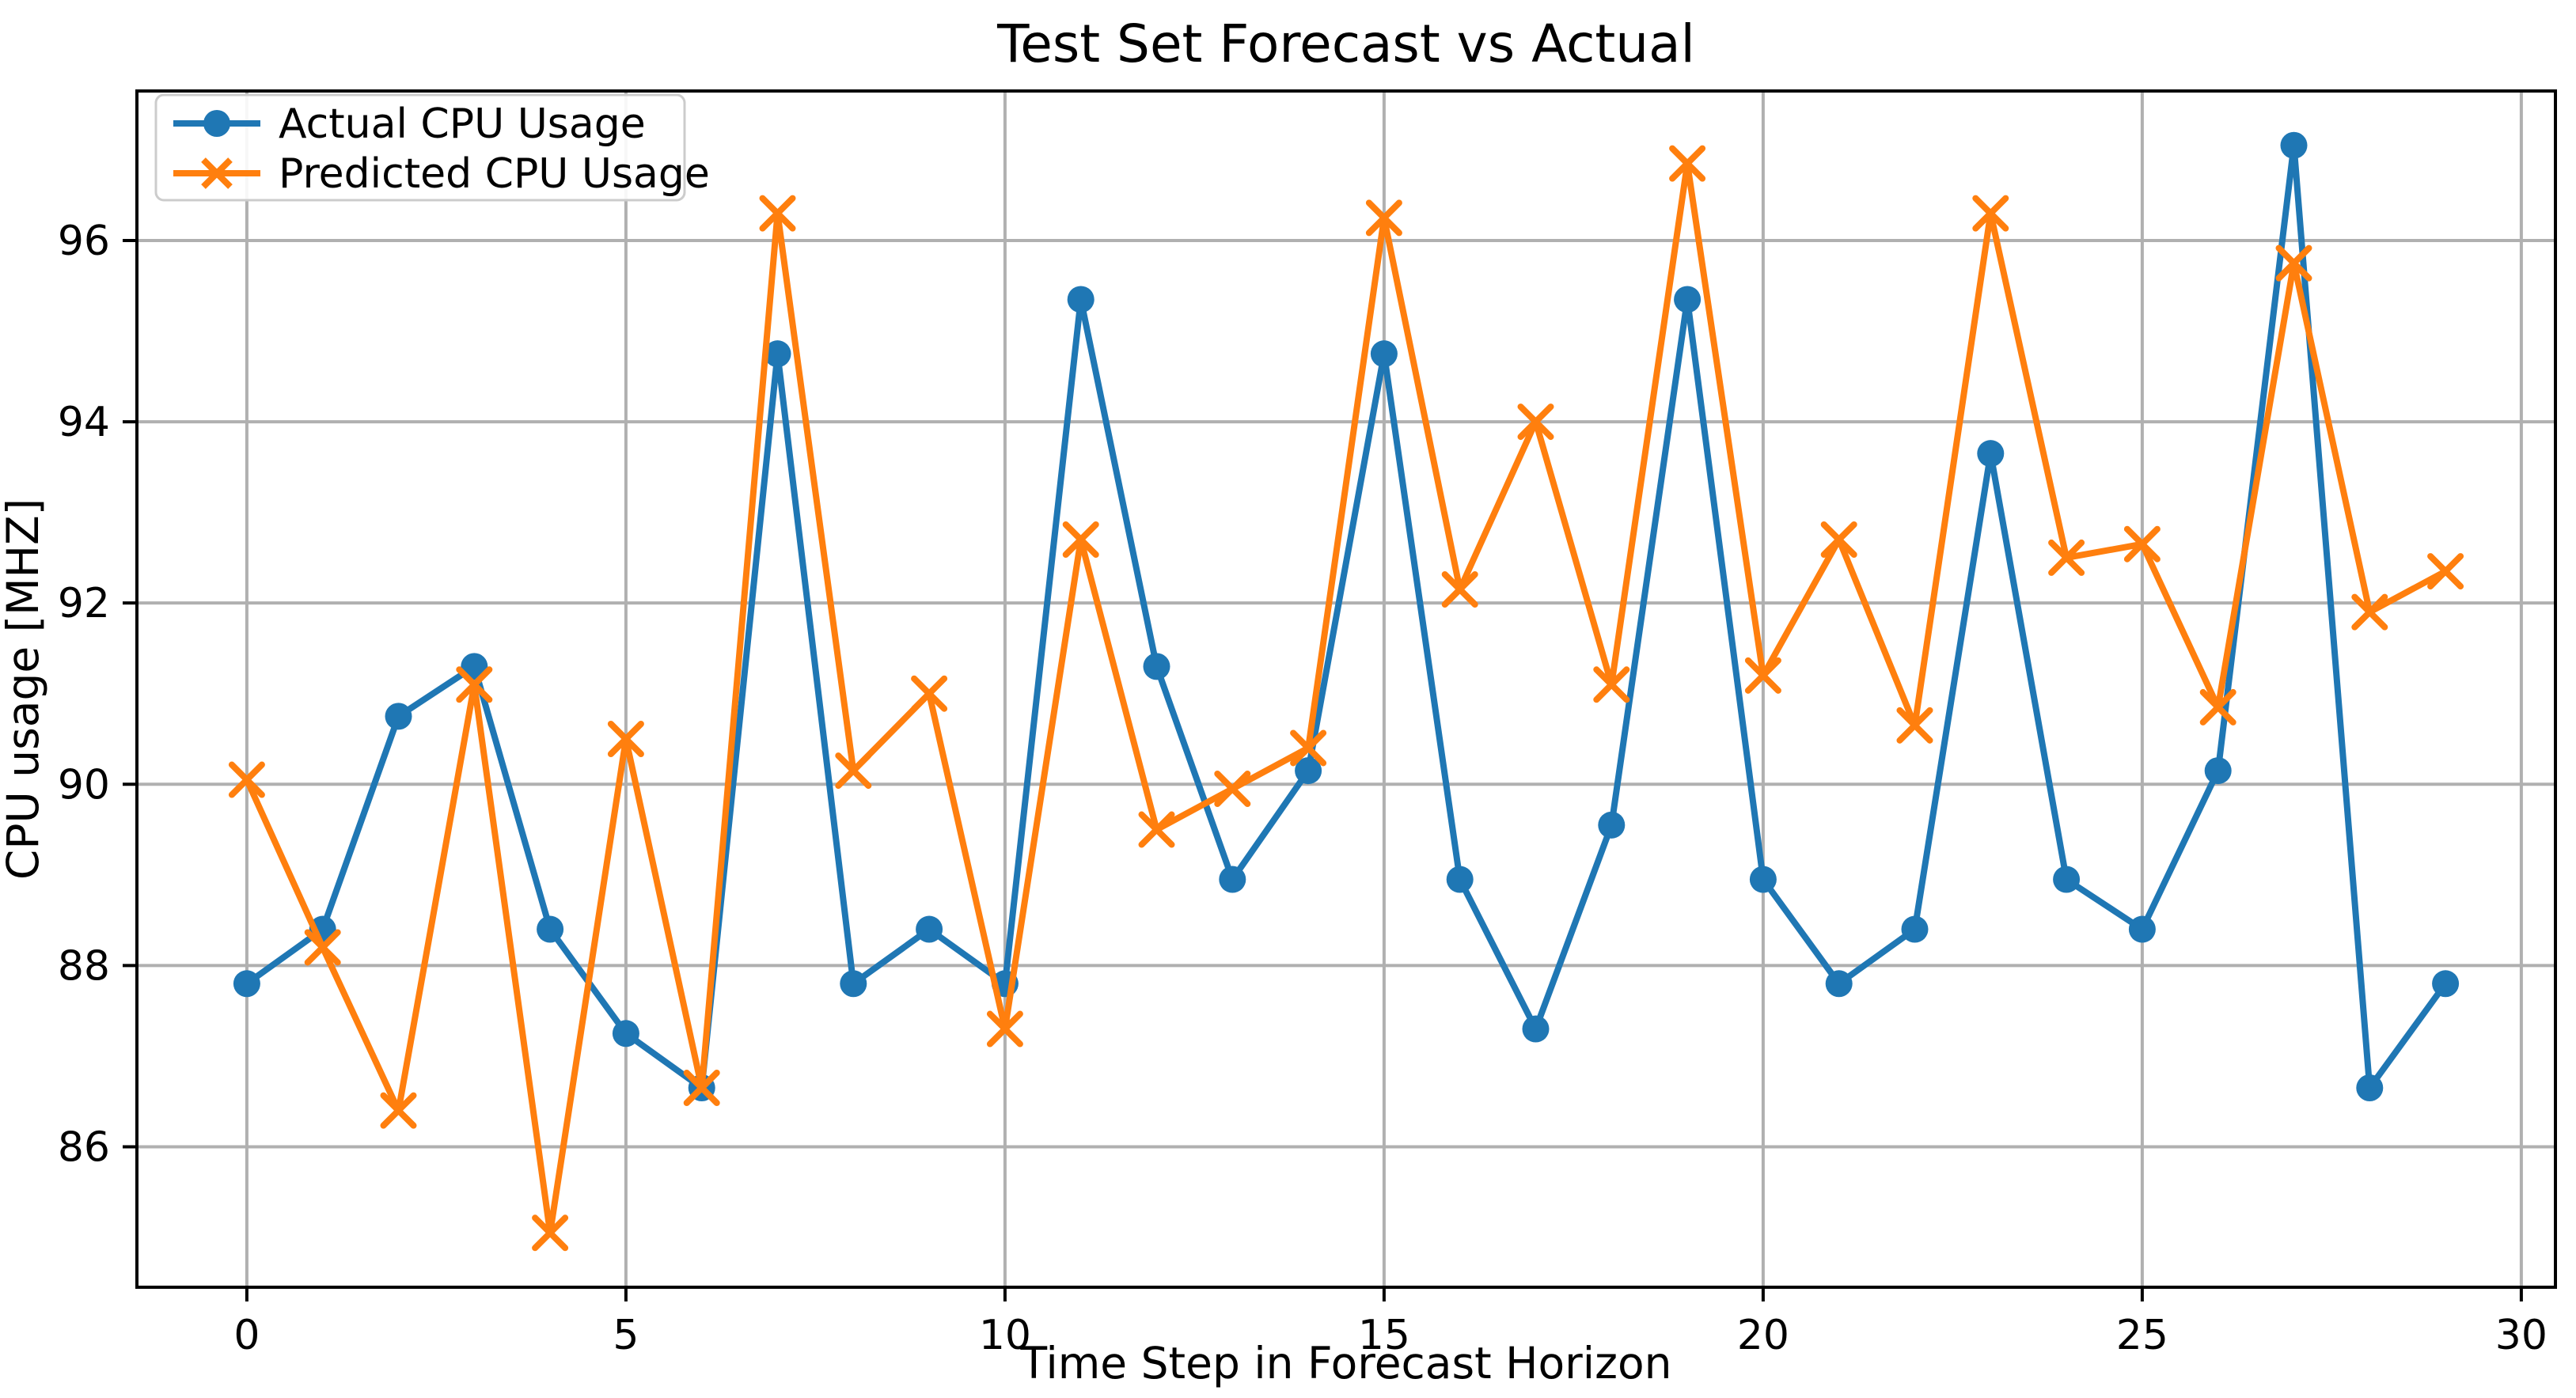 Image resolution: width=2576 pixels, height=1398 pixels. I want to click on legend-label-predicted: Predicted CPU Usage, so click(494, 174).